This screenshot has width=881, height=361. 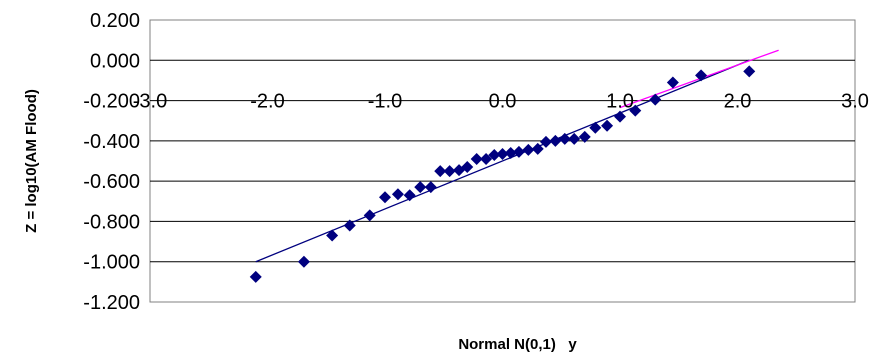 I want to click on y-tick-label: -1.200, so click(x=111, y=303).